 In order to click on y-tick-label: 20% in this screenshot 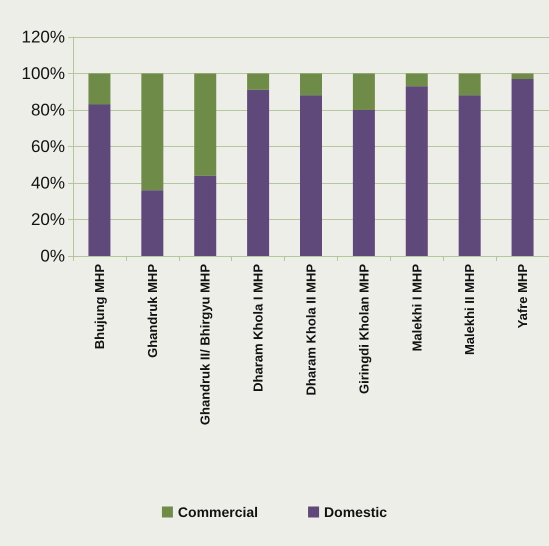, I will do `click(47, 219)`.